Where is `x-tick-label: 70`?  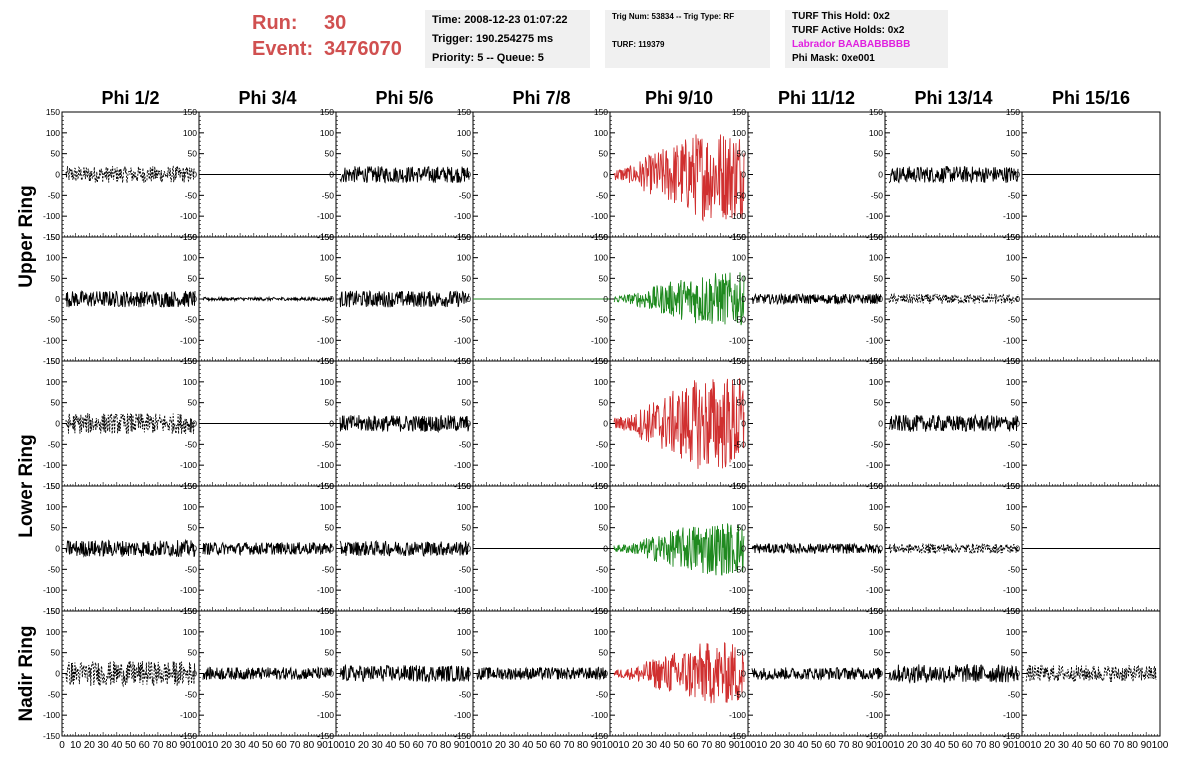 x-tick-label: 70 is located at coordinates (707, 745).